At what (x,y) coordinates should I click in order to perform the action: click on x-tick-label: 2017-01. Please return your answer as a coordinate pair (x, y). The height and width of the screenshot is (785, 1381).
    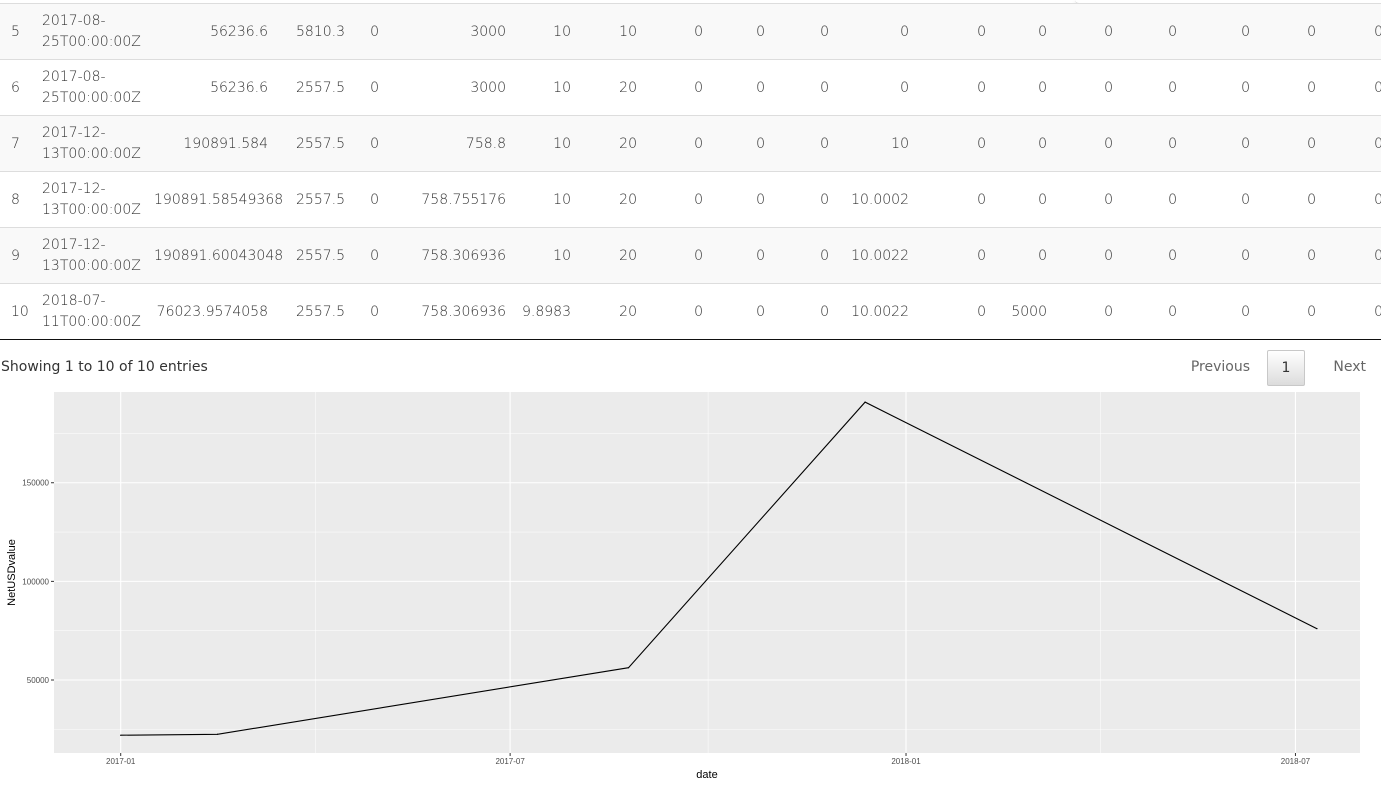
    Looking at the image, I should click on (121, 761).